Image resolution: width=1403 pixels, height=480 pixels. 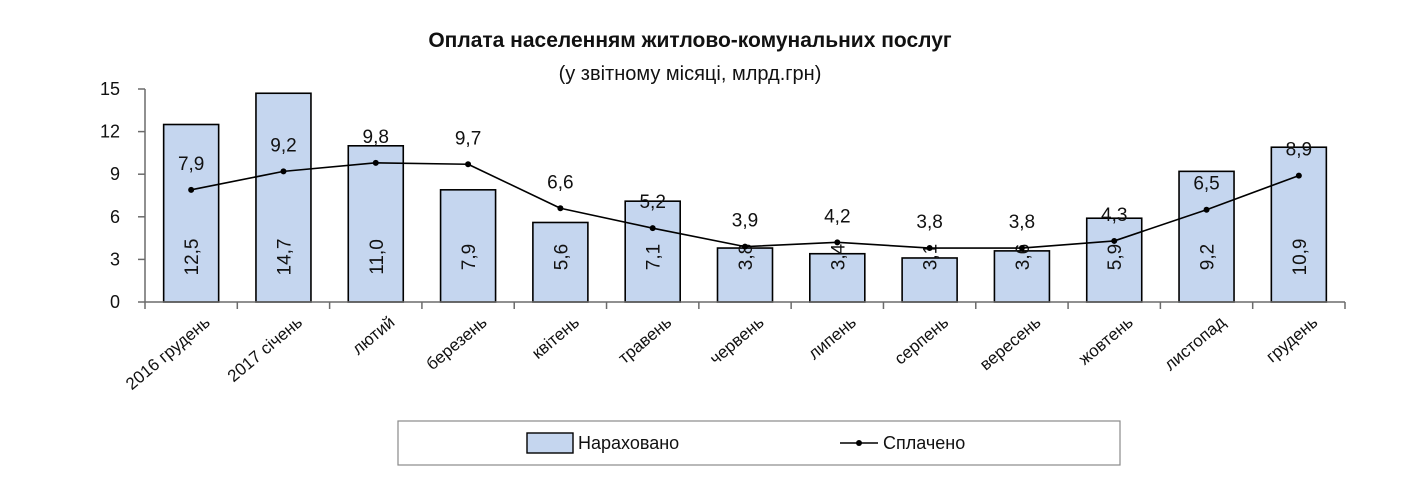 What do you see at coordinates (374, 336) in the screenshot?
I see `x-category-label: лютий` at bounding box center [374, 336].